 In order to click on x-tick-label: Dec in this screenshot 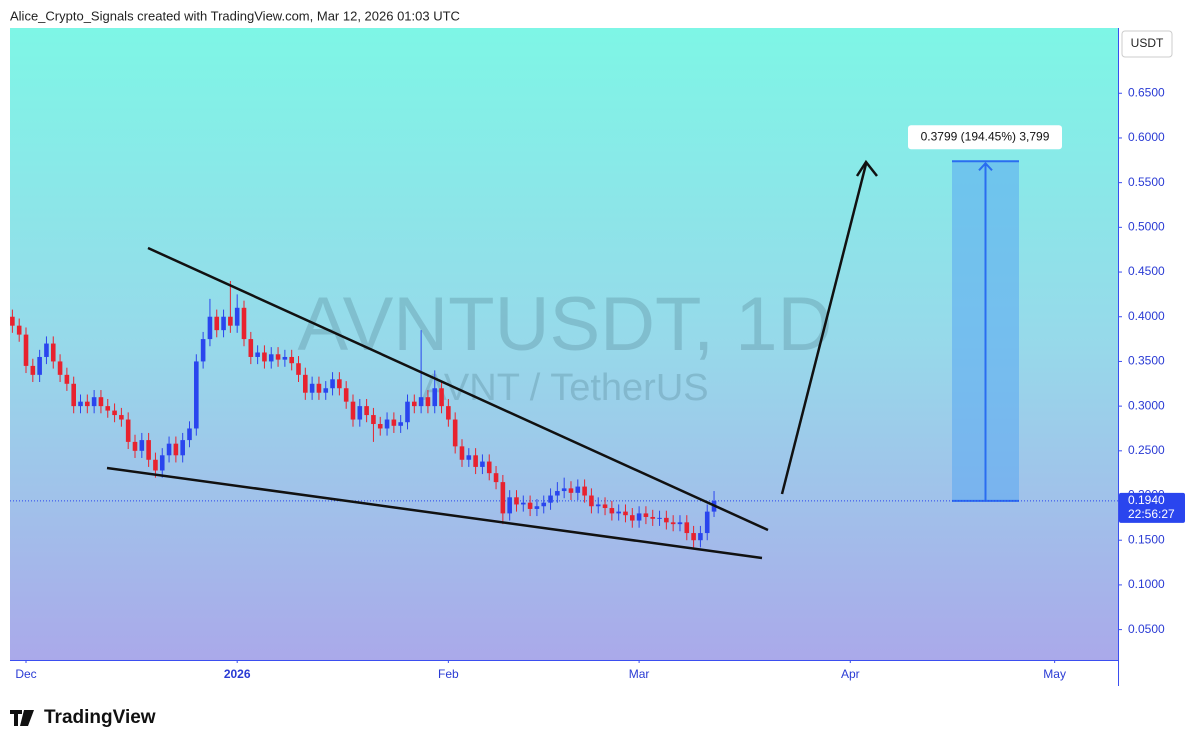, I will do `click(25, 674)`.